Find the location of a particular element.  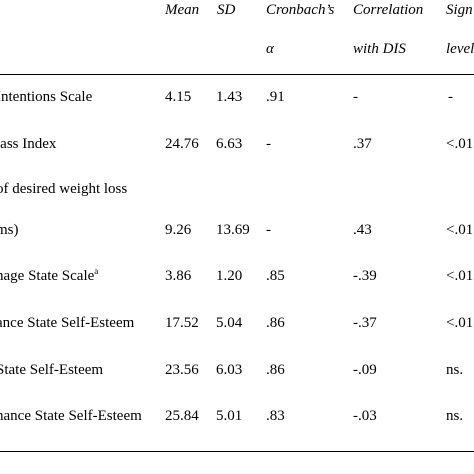

row-mean: 4.15 is located at coordinates (178, 97).